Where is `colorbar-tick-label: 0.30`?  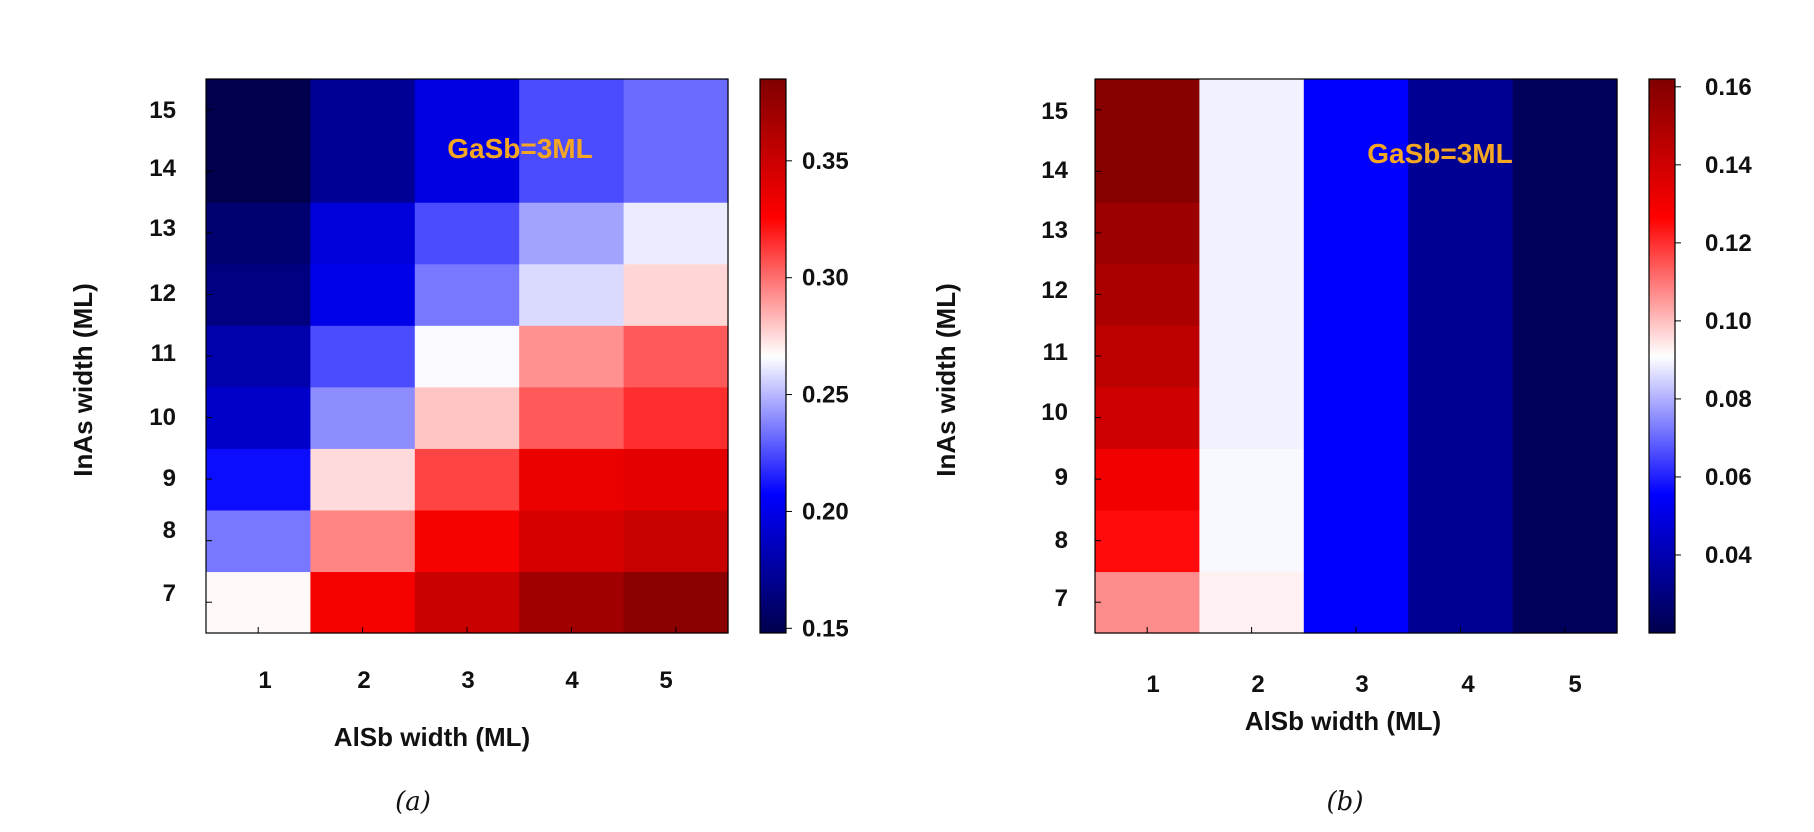 colorbar-tick-label: 0.30 is located at coordinates (825, 278).